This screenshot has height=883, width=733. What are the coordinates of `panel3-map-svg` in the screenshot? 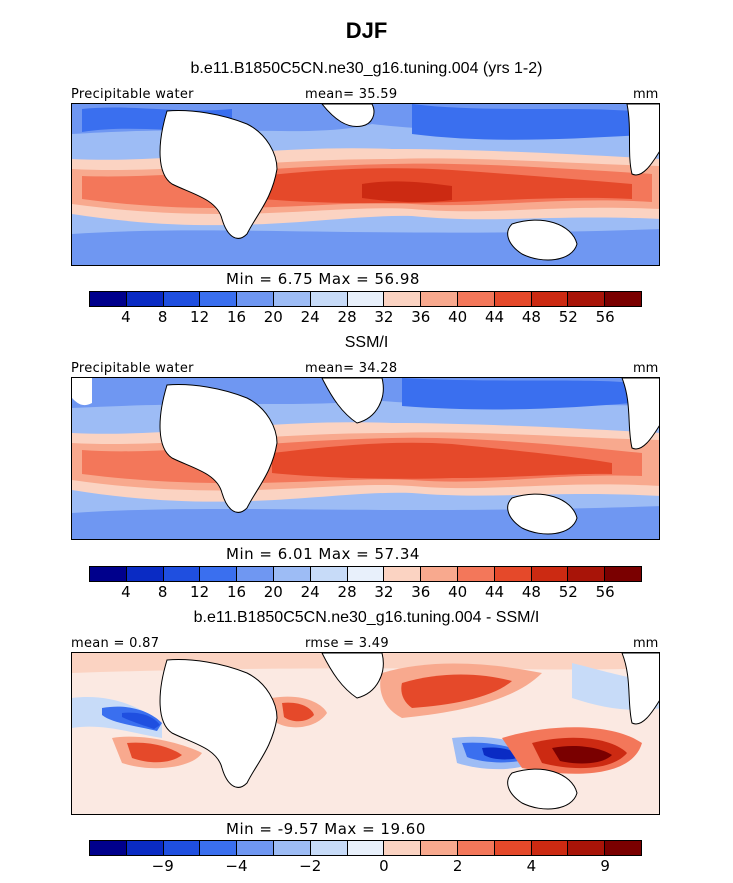 It's located at (365, 733).